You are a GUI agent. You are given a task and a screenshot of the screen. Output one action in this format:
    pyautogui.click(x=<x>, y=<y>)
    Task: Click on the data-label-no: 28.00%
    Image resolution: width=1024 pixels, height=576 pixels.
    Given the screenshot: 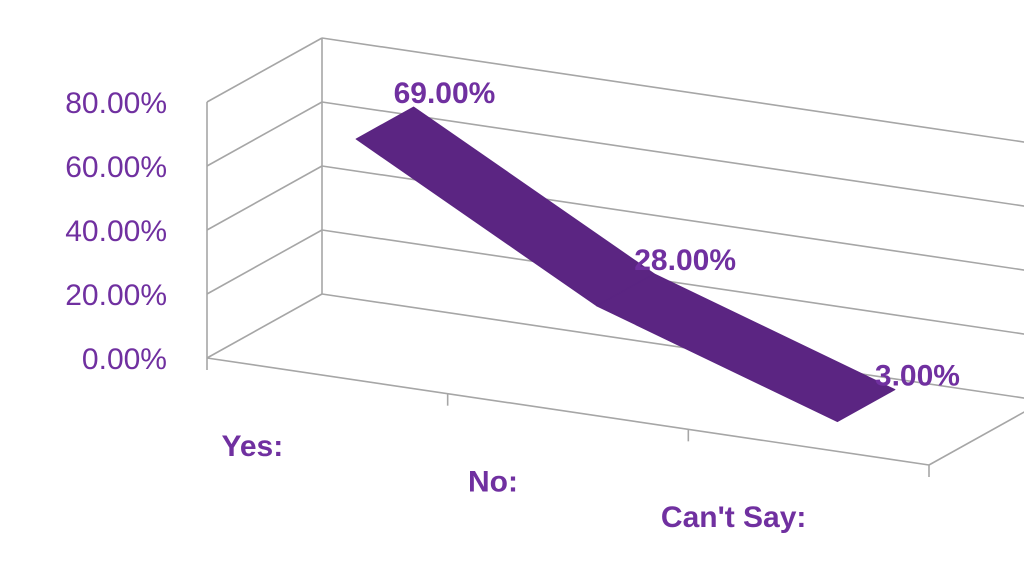 What is the action you would take?
    pyautogui.click(x=685, y=260)
    